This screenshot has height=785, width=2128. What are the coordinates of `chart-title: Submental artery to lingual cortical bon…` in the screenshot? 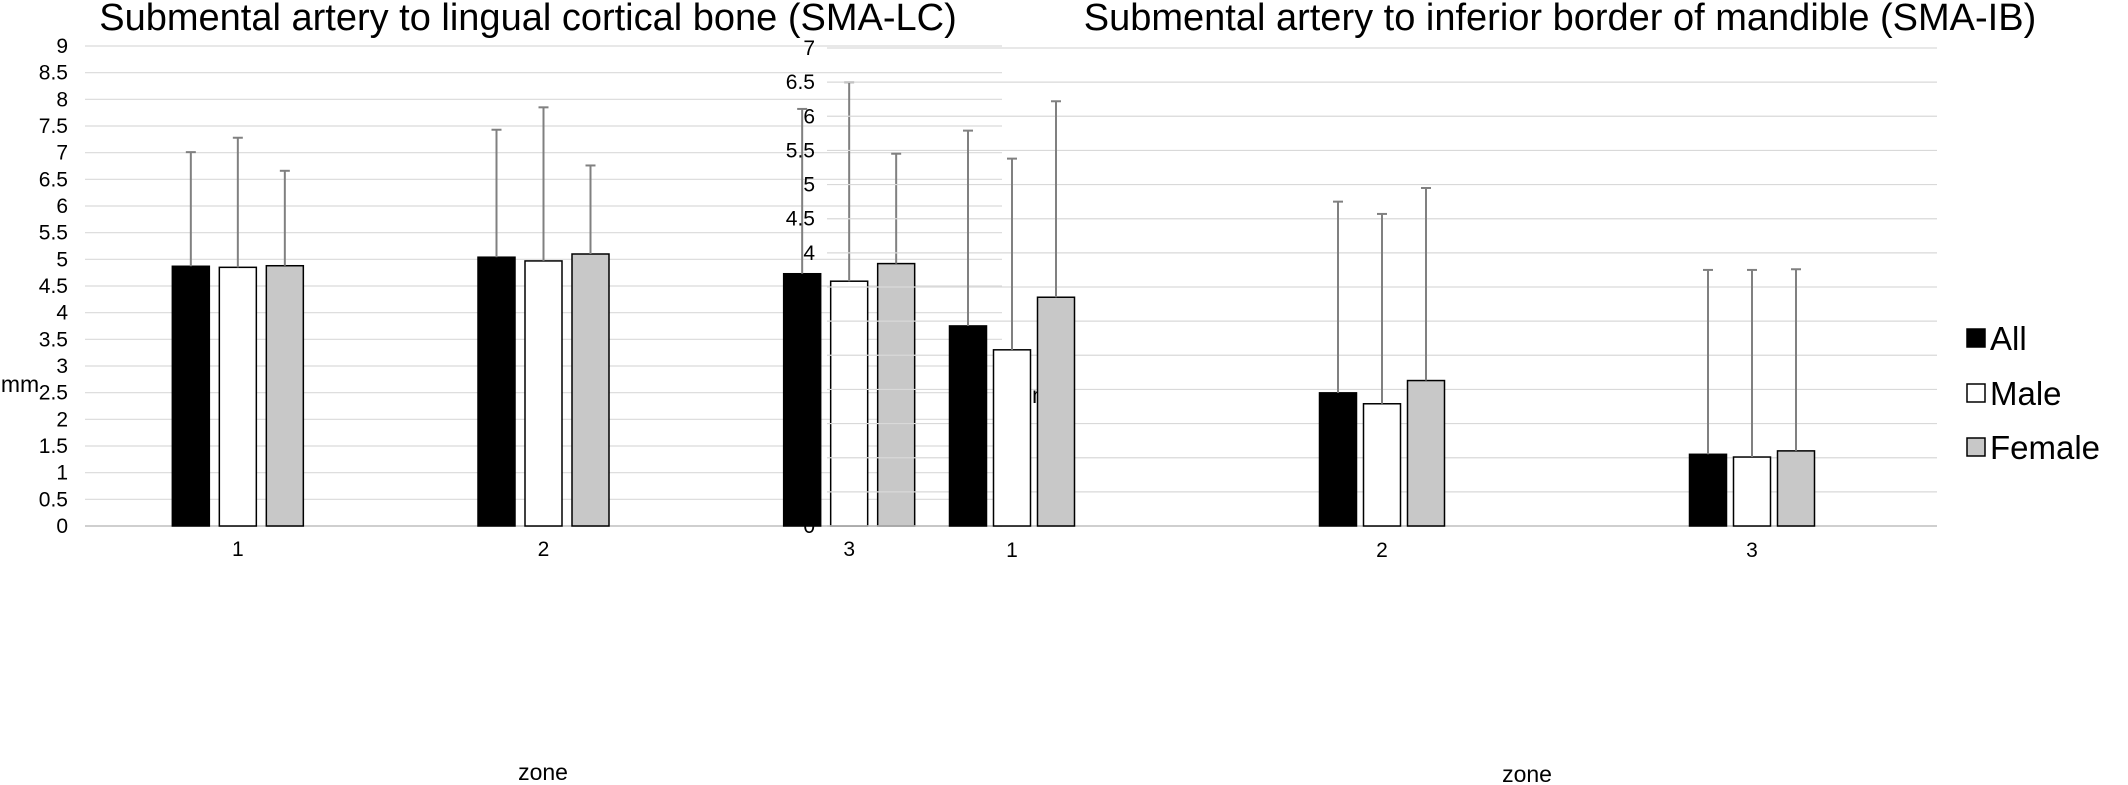 It's located at (528, 19).